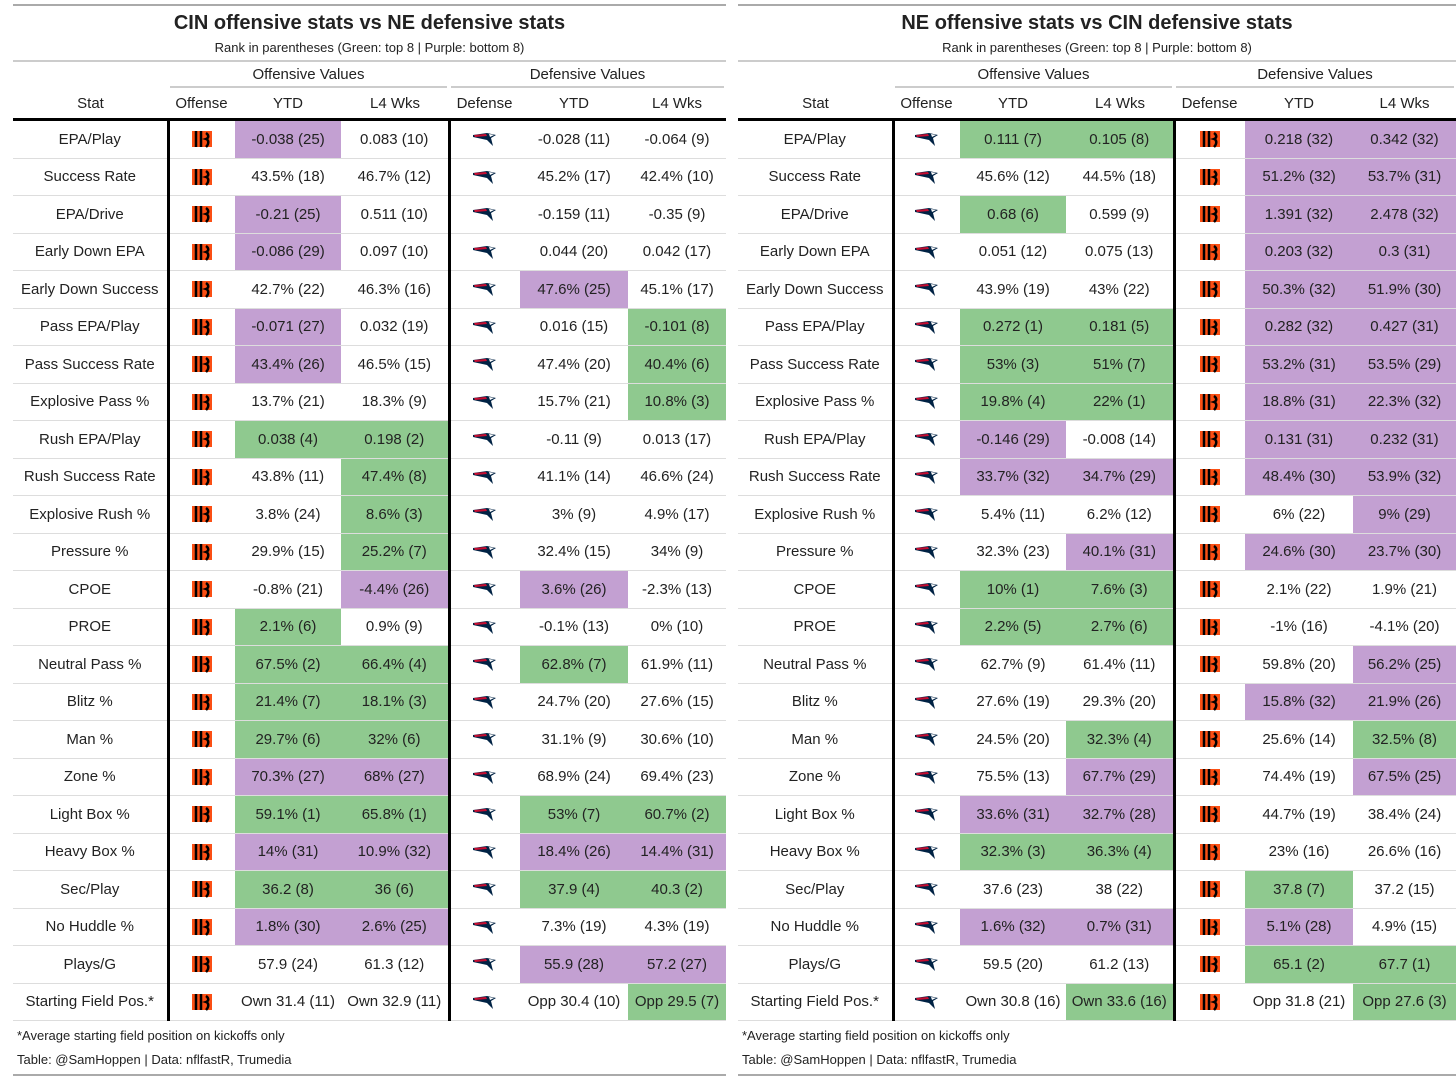 Image resolution: width=1456 pixels, height=1079 pixels. Describe the element at coordinates (677, 177) in the screenshot. I see `defense-l4-value: 42.4% (10)` at that location.